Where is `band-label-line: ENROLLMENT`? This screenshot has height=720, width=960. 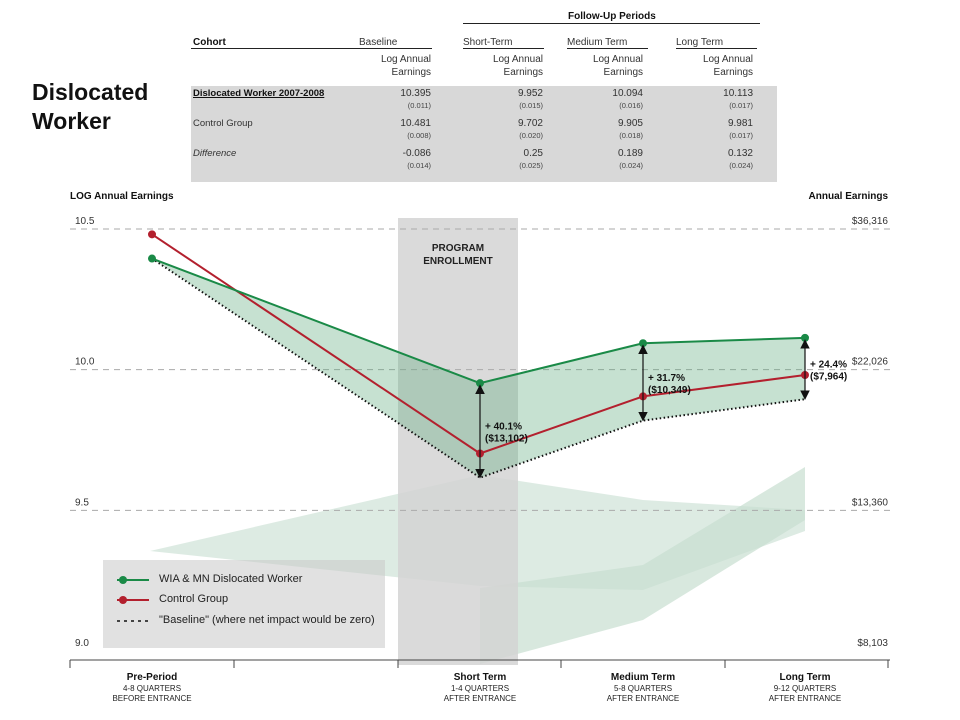 band-label-line: ENROLLMENT is located at coordinates (457, 261).